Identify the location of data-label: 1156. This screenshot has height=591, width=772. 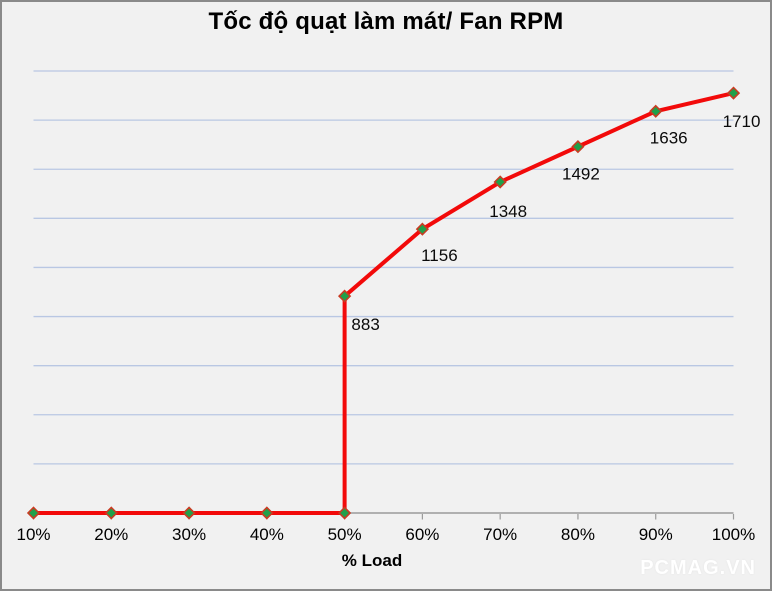
(439, 255).